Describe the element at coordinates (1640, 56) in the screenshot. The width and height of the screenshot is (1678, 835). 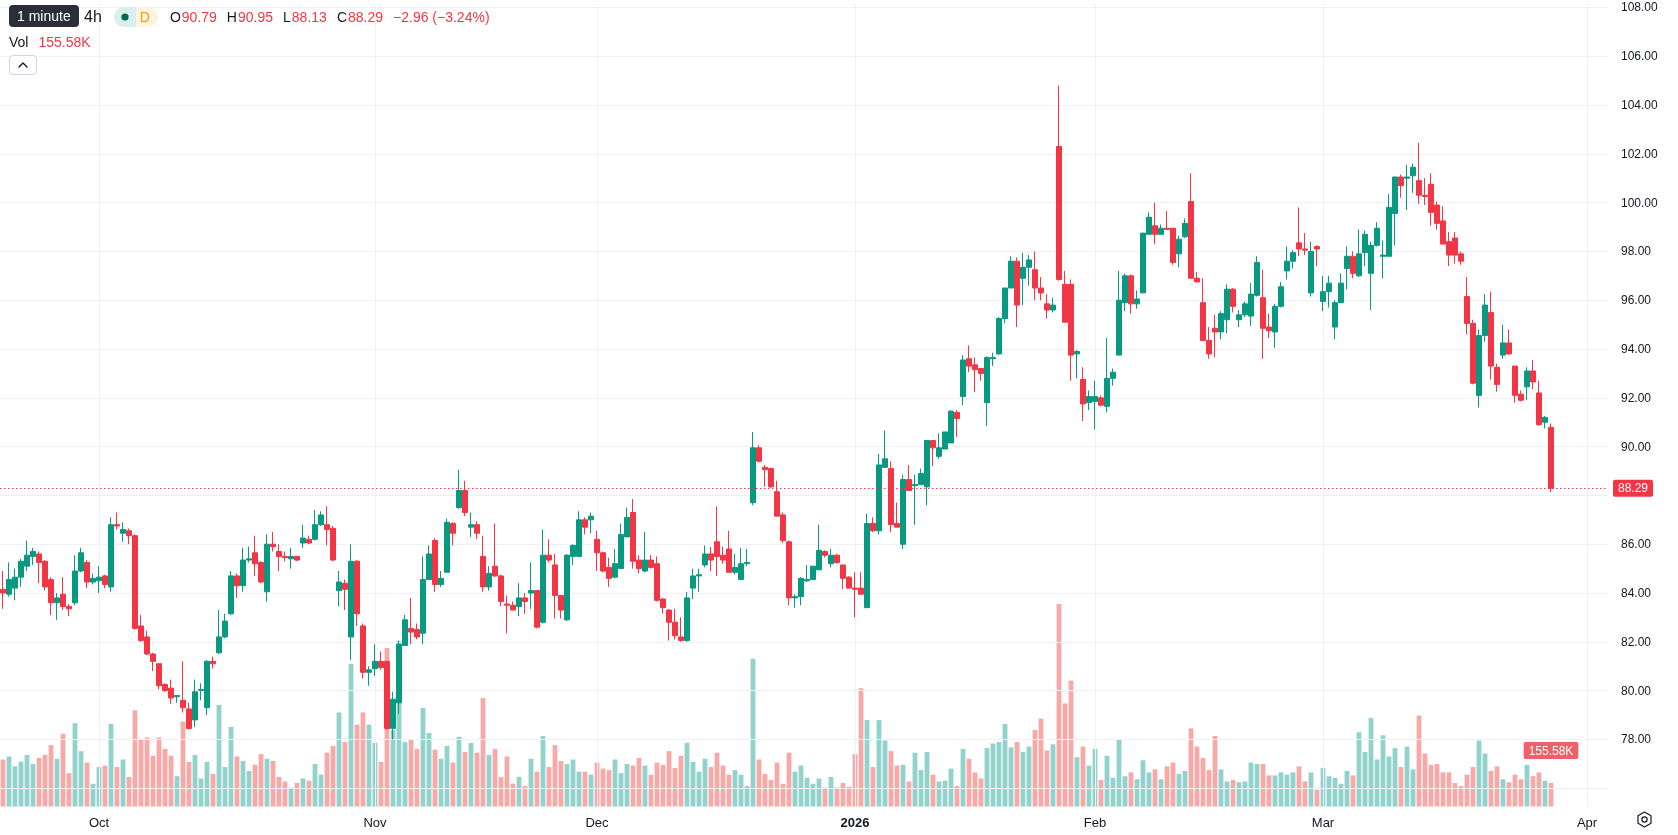
I see `y-tick-label: 106.00` at that location.